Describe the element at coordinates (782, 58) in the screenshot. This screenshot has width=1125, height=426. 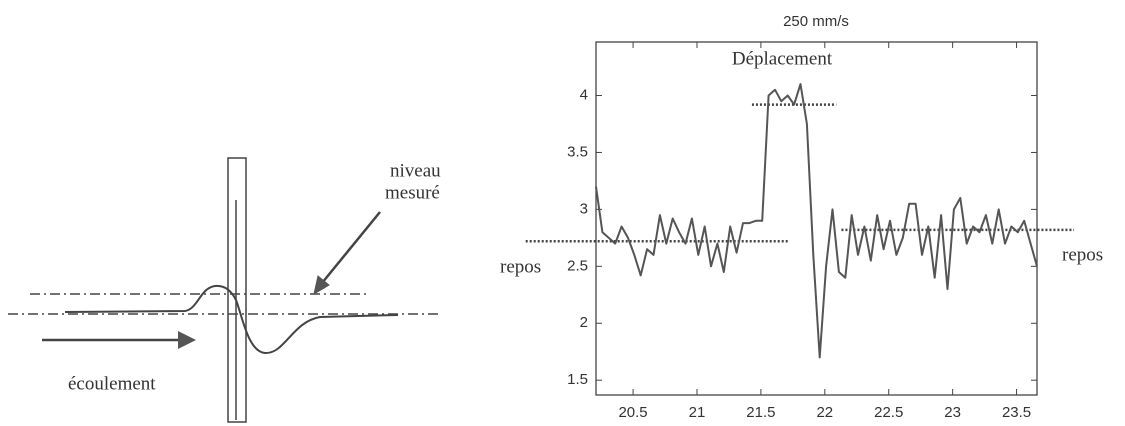
I see `annotation: Déplacement` at that location.